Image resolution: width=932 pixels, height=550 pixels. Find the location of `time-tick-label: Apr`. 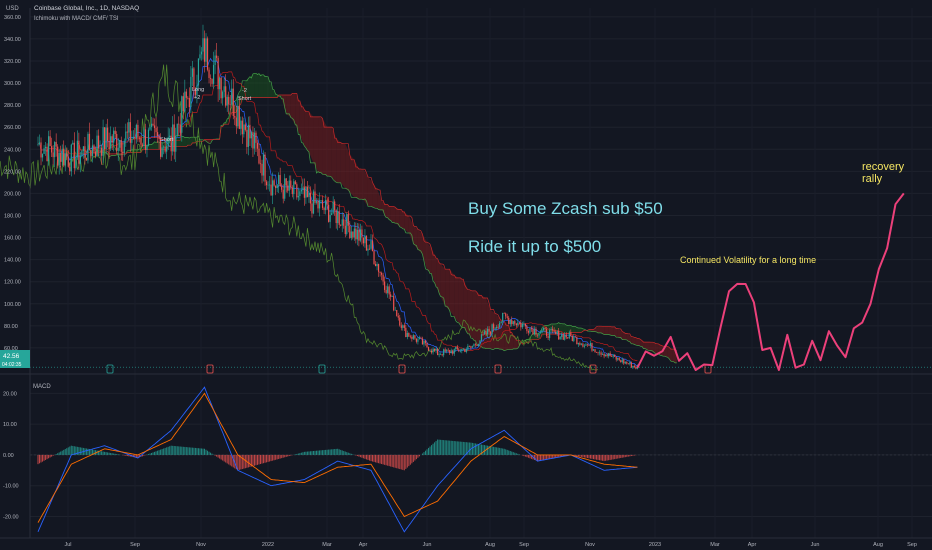

time-tick-label: Apr is located at coordinates (752, 545).